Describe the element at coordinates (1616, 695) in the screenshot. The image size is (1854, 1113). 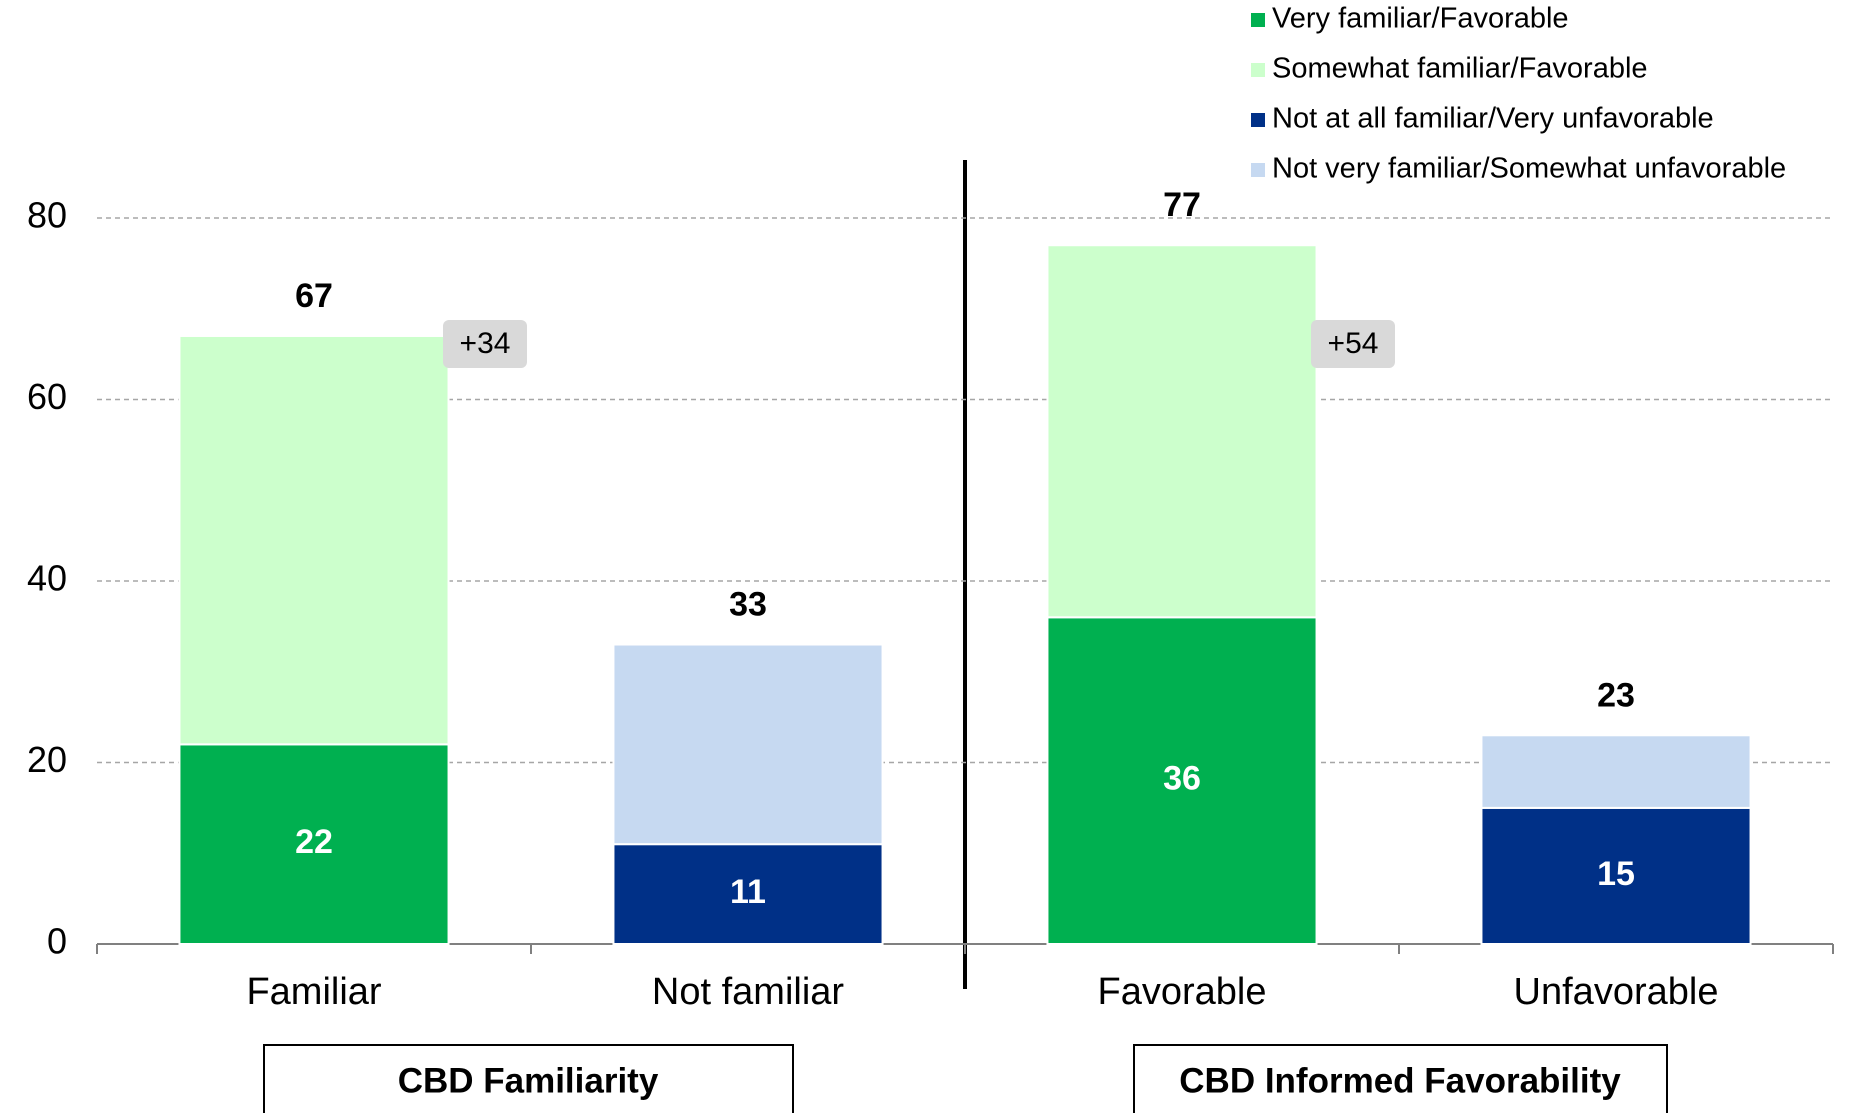
I see `total-label: 23` at that location.